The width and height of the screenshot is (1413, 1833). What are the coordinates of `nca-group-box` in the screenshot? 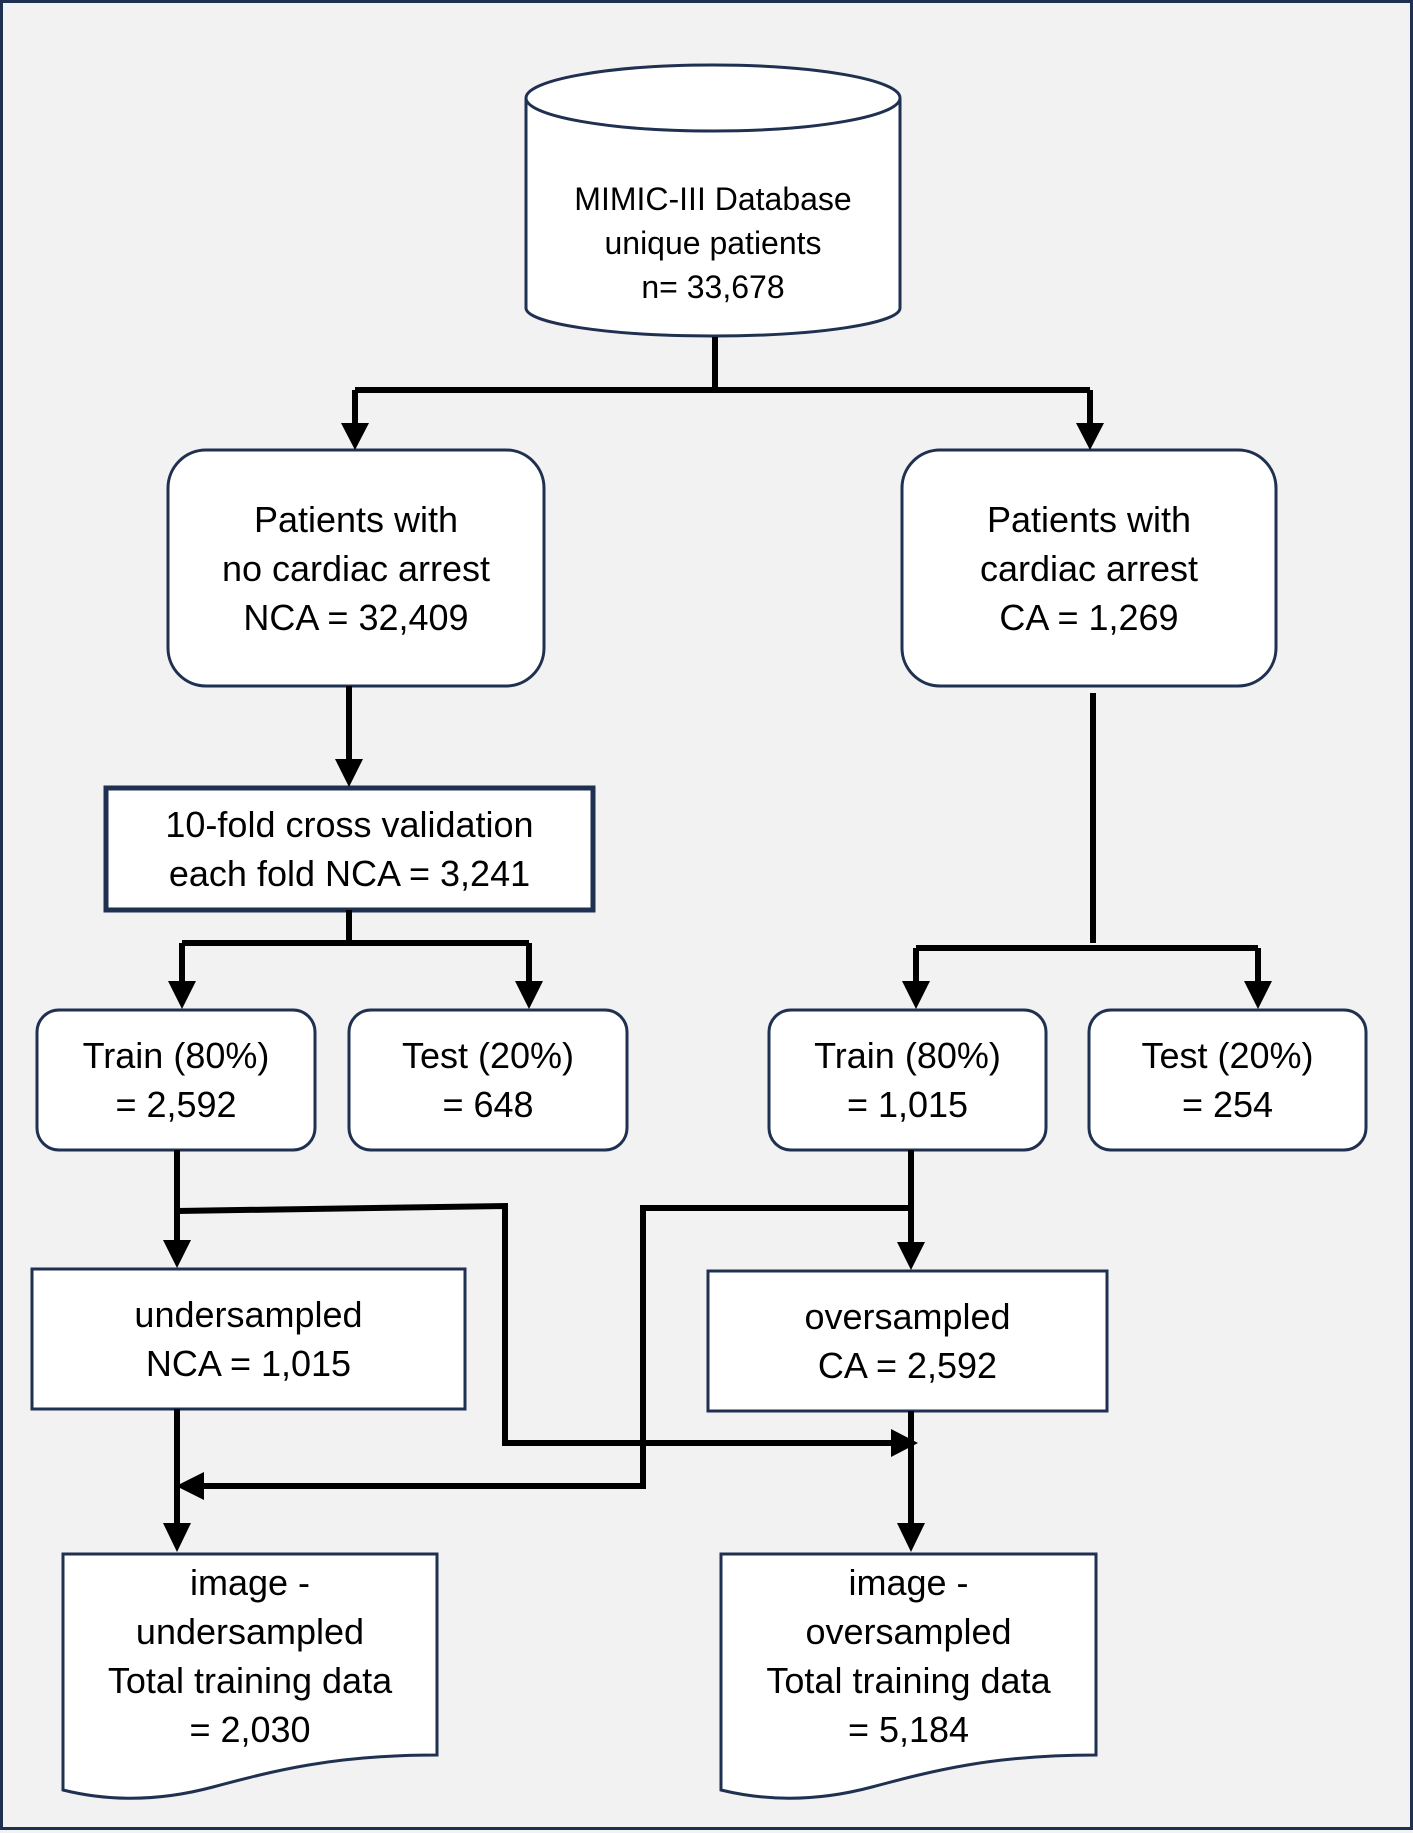 It's located at (356, 568).